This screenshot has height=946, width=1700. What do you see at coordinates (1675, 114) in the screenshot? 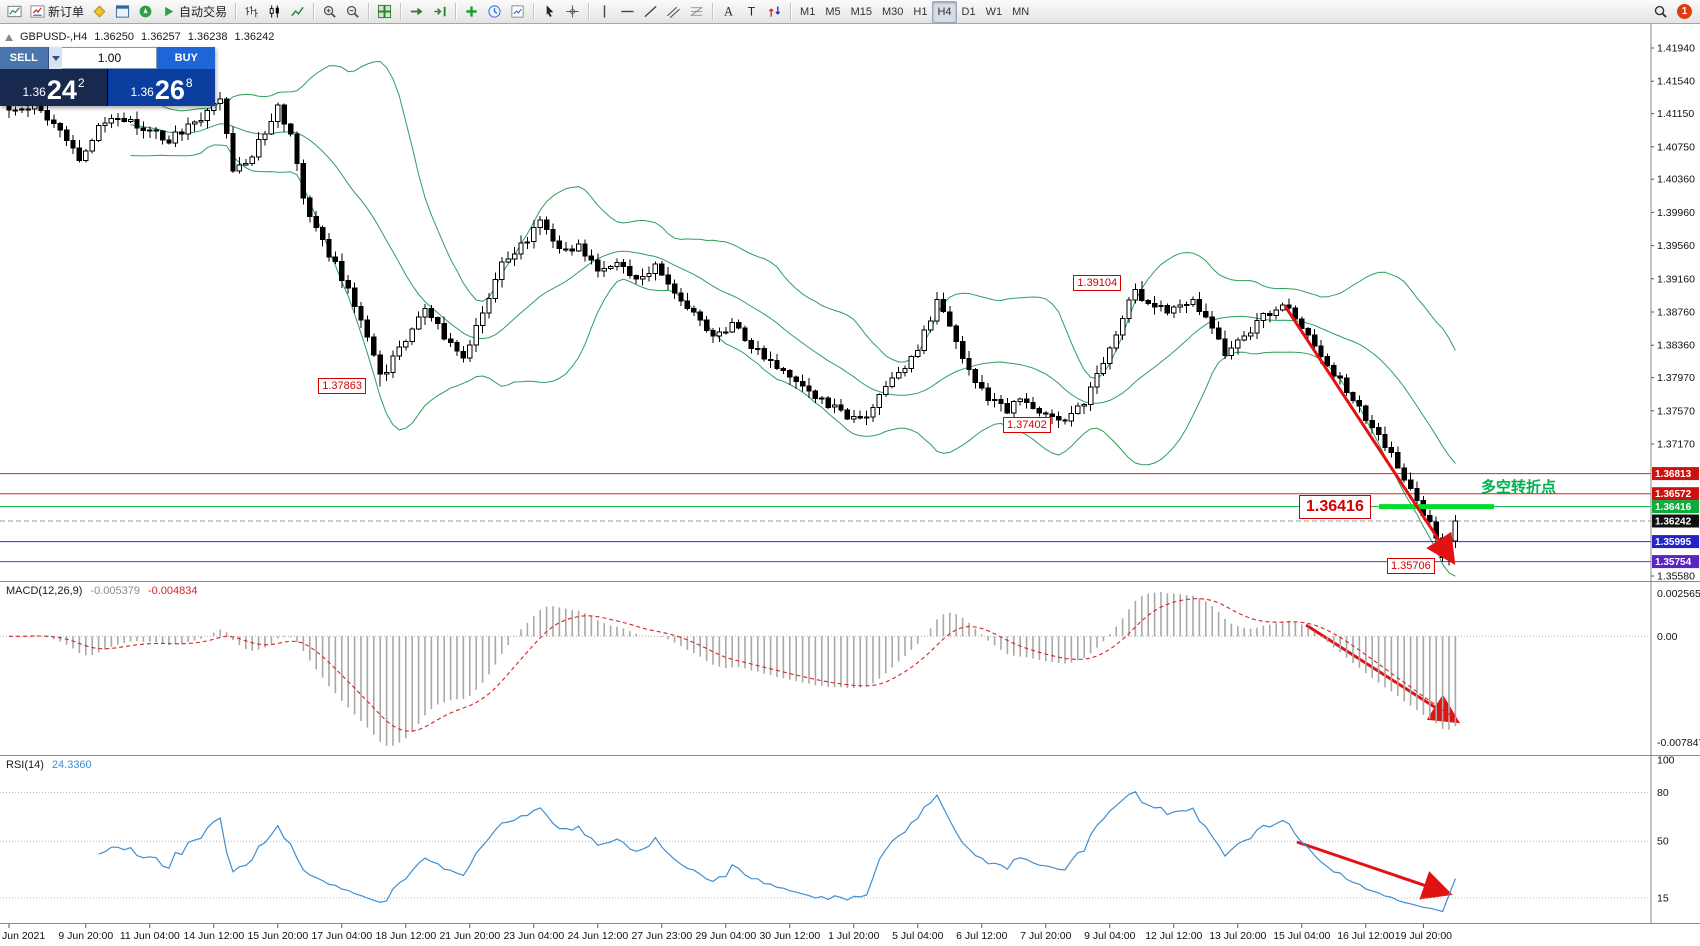
I see `svg-text: 1.41150` at bounding box center [1675, 114].